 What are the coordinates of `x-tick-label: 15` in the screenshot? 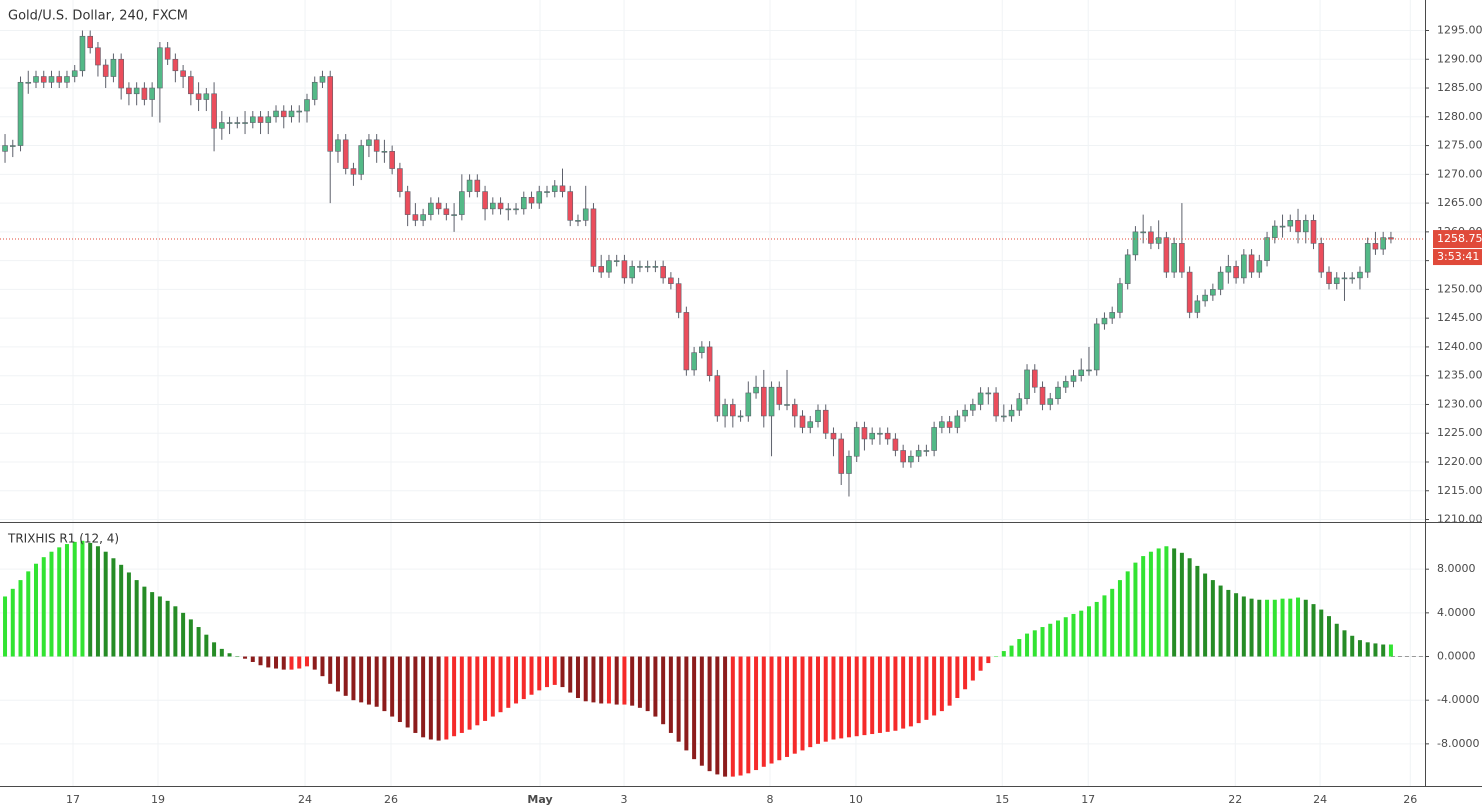 It's located at (1002, 799).